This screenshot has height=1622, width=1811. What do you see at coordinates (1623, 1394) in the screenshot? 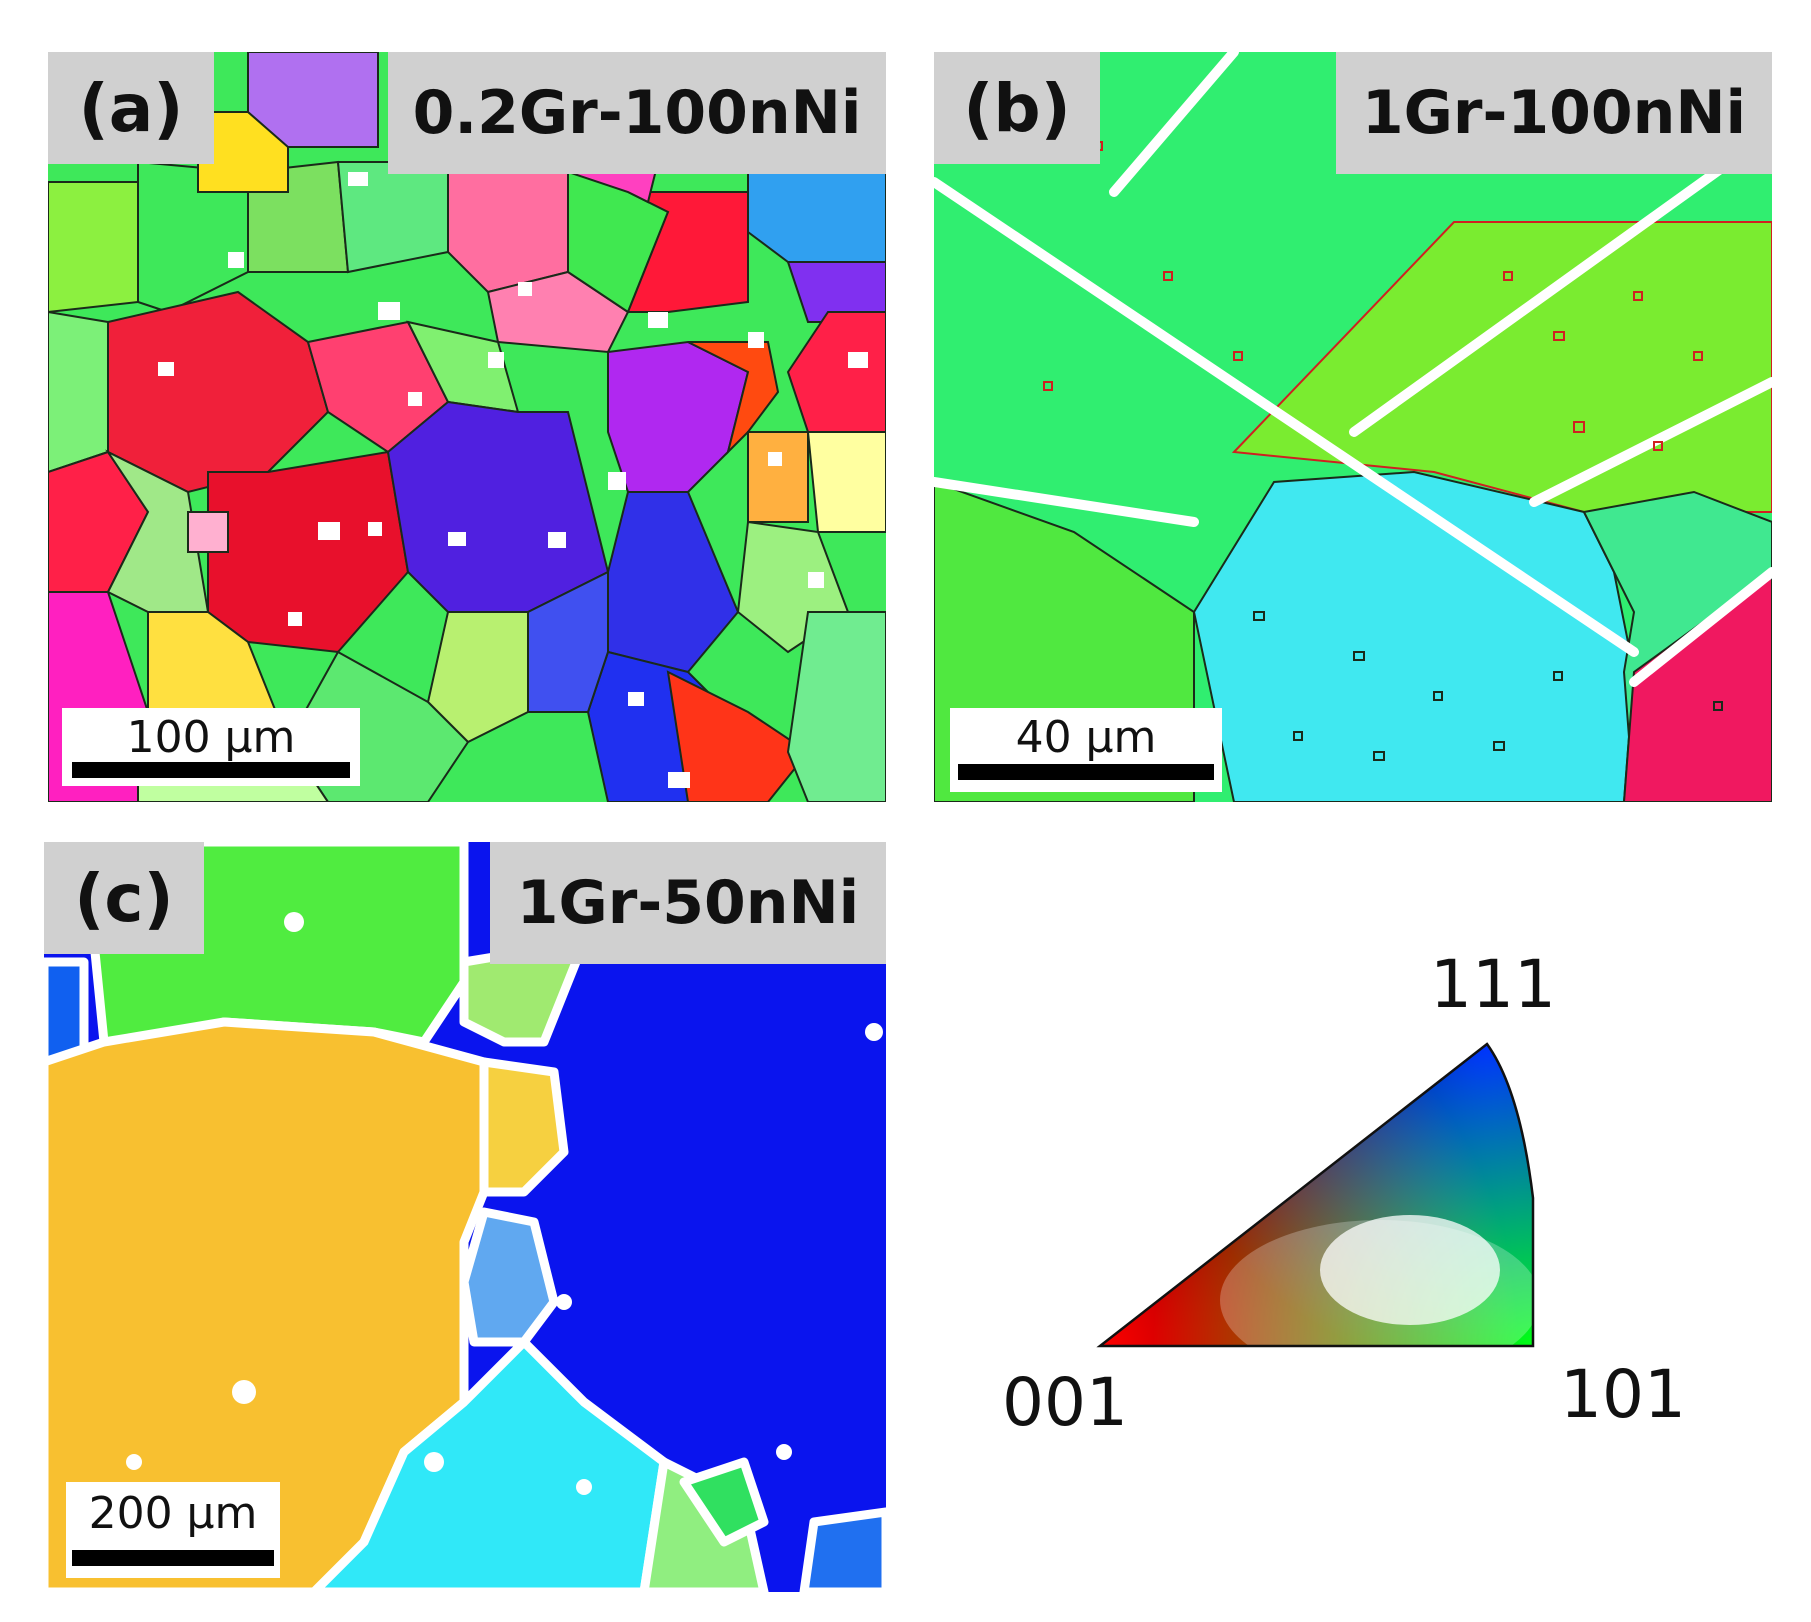
I see `ipf-label-101: 101` at bounding box center [1623, 1394].